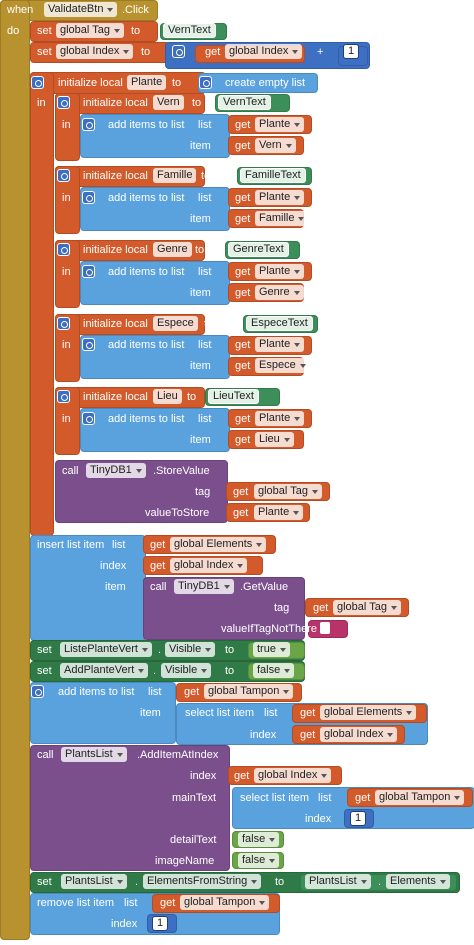 Image resolution: width=474 pixels, height=945 pixels. I want to click on dropdown-field: ElementsFromString, so click(202, 881).